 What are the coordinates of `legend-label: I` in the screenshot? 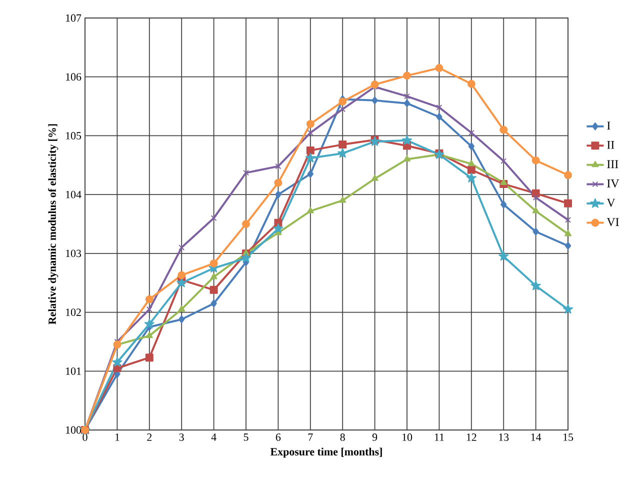 It's located at (608, 126).